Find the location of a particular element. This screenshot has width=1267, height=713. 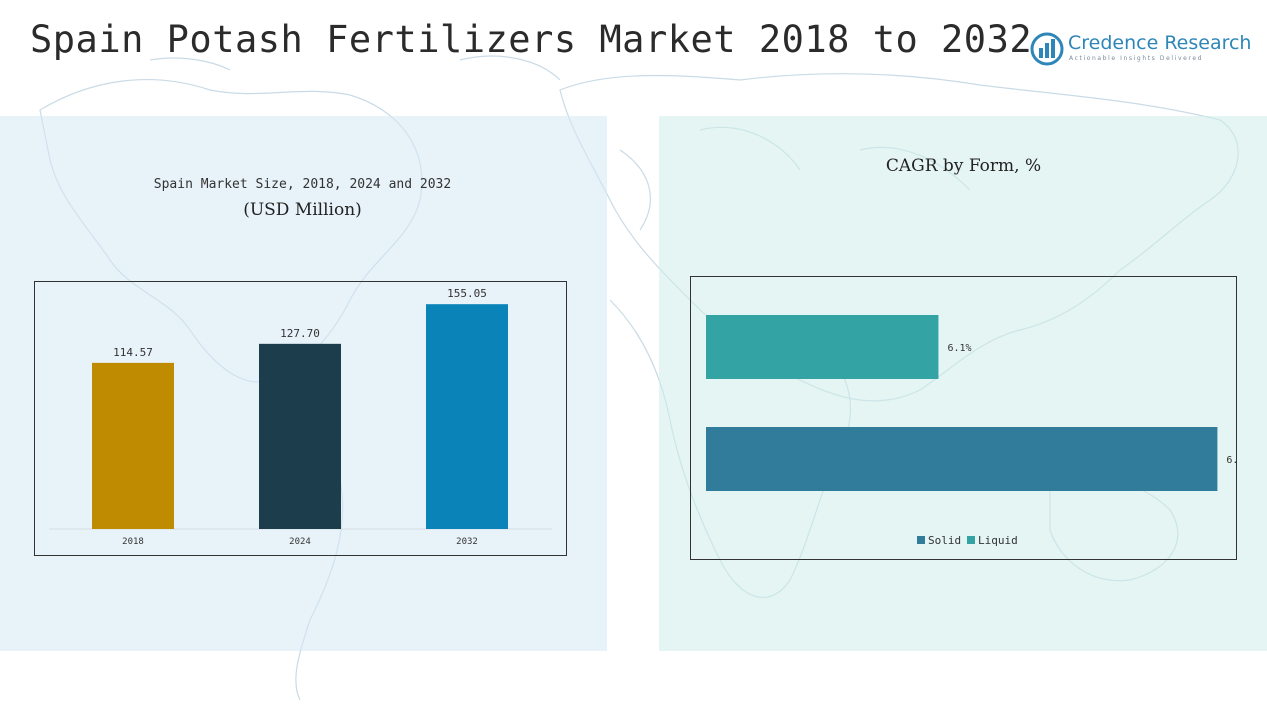

data-label-2024: 127.70 is located at coordinates (300, 333).